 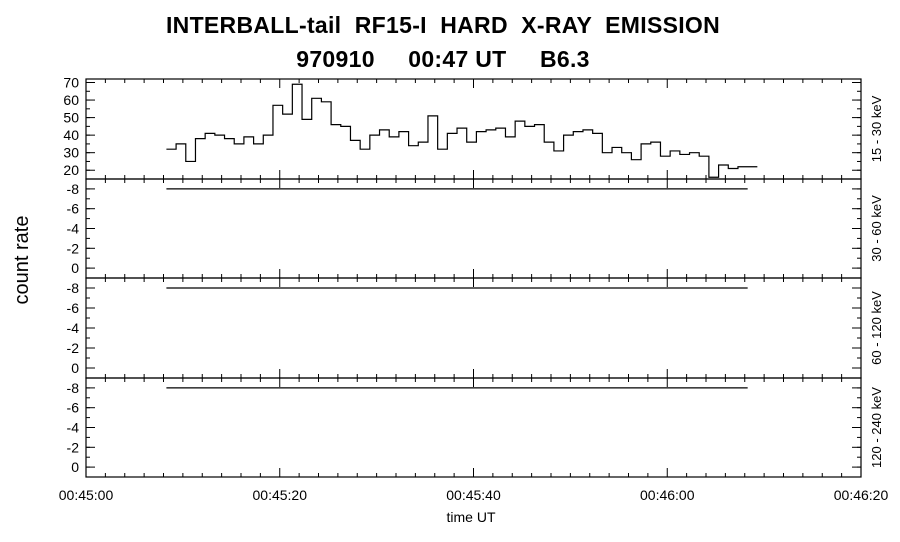 I want to click on panel-energy-label: 120 - 240 keV, so click(x=876, y=427).